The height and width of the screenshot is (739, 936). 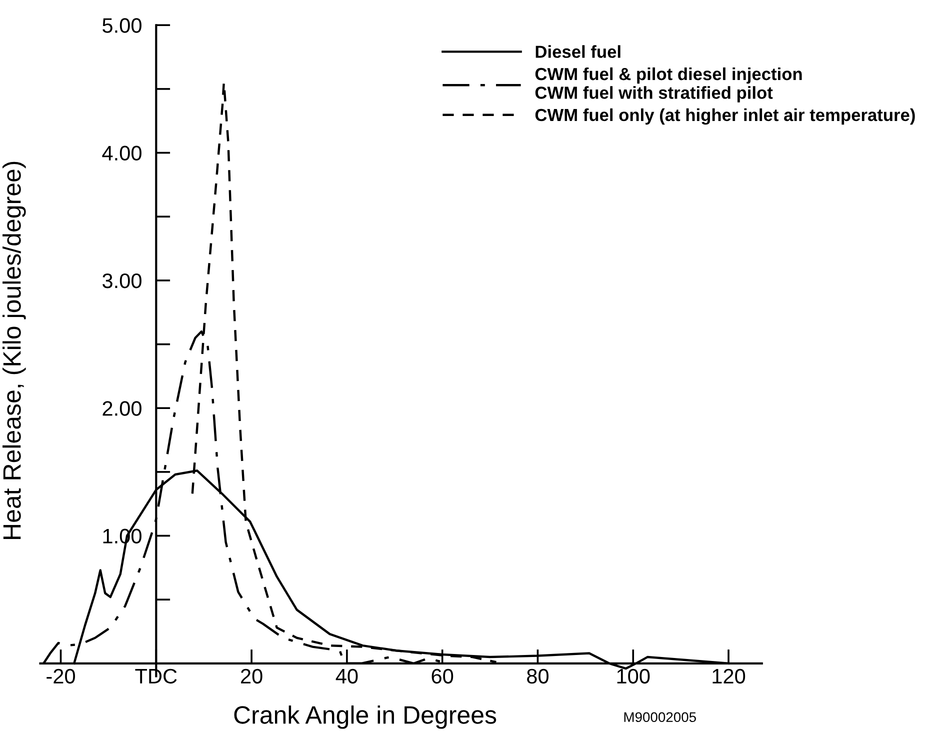 What do you see at coordinates (537, 676) in the screenshot?
I see `x-tick-label: 80` at bounding box center [537, 676].